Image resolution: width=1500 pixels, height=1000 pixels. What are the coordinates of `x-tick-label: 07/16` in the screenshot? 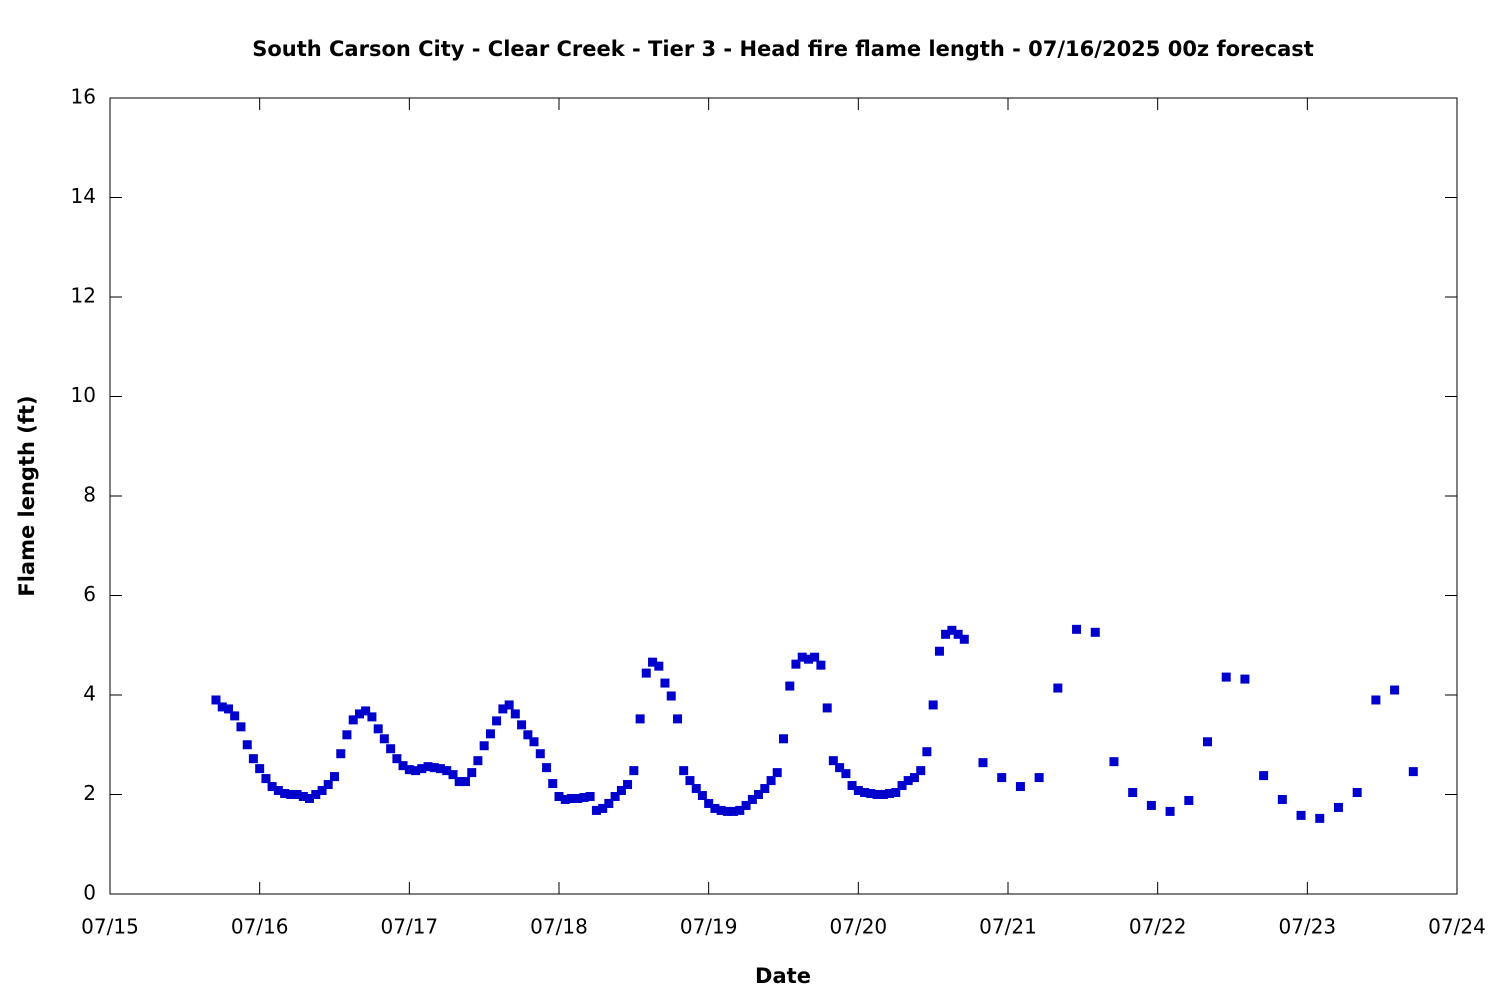 It's located at (260, 927).